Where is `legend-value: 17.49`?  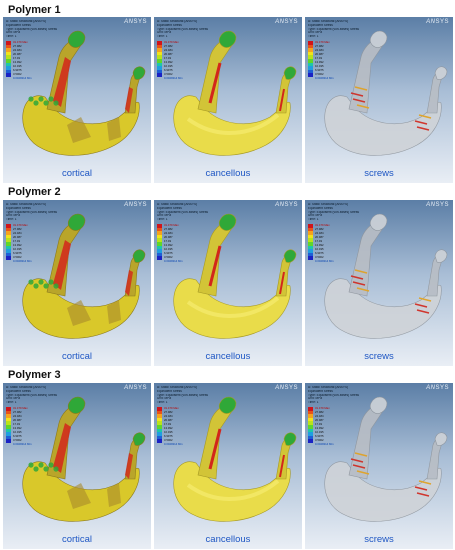
legend-value: 17.49 is located at coordinates (167, 58).